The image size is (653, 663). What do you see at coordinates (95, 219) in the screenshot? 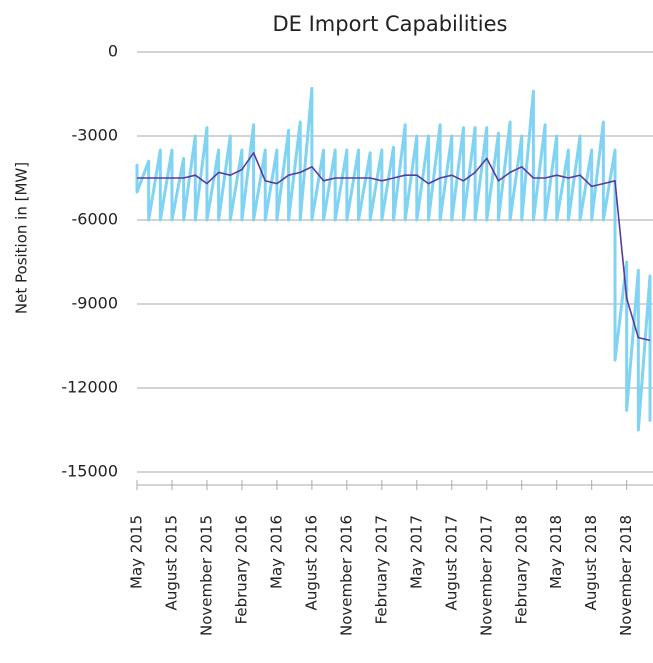
I see `y-tick-label: -6000` at bounding box center [95, 219].